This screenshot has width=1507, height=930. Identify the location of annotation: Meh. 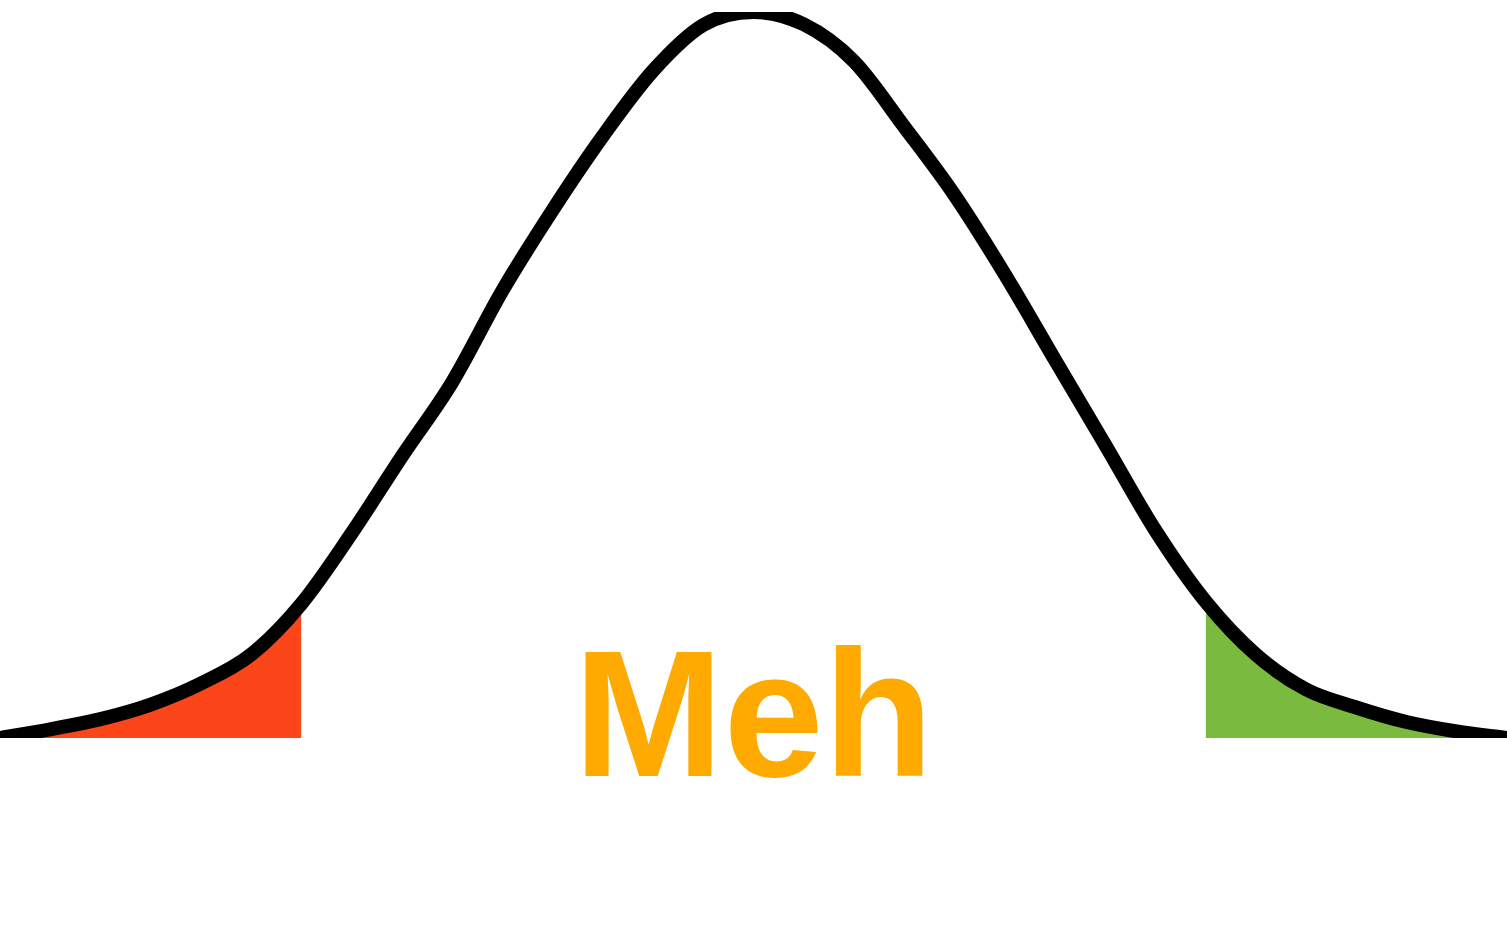
(753, 713).